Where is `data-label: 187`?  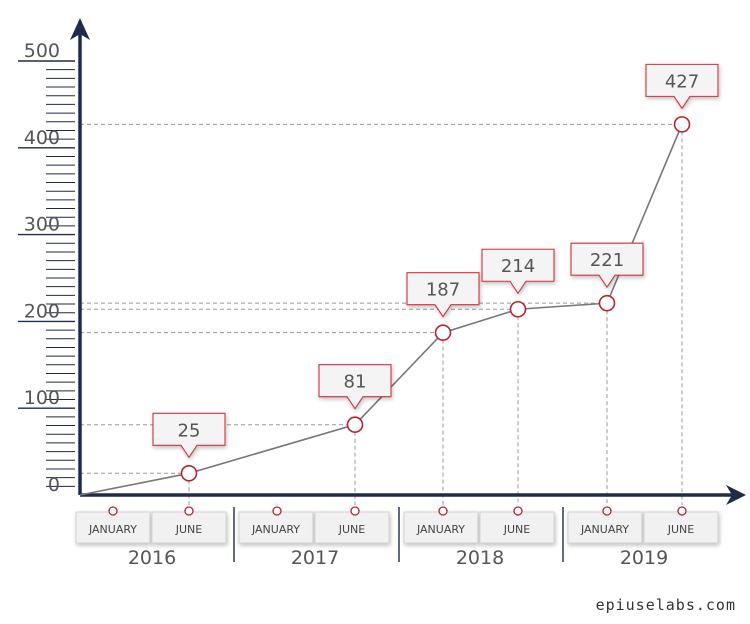
data-label: 187 is located at coordinates (443, 290).